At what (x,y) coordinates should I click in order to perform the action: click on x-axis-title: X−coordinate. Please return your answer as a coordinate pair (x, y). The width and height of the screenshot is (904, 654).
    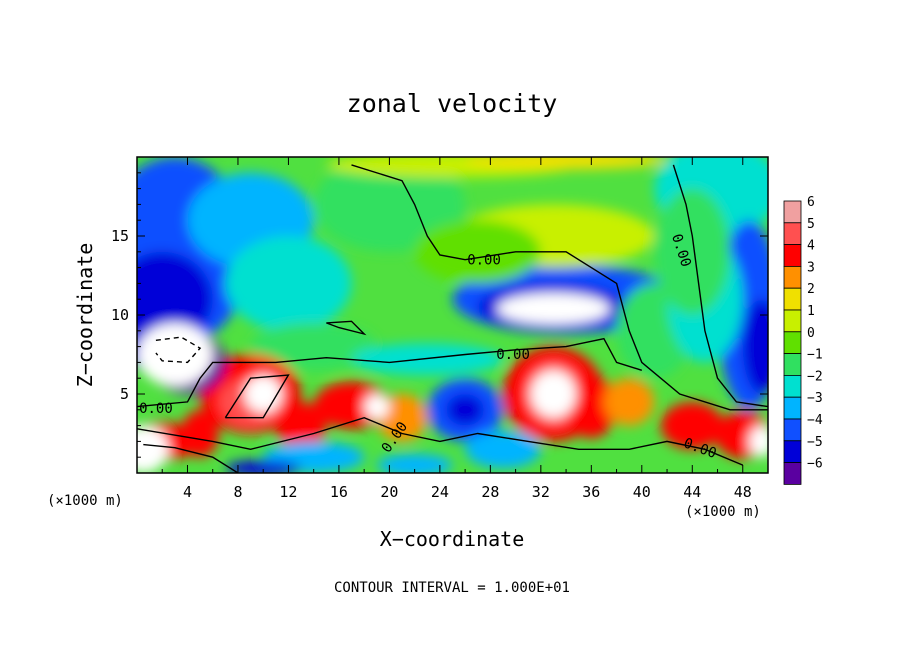
    Looking at the image, I should click on (452, 539).